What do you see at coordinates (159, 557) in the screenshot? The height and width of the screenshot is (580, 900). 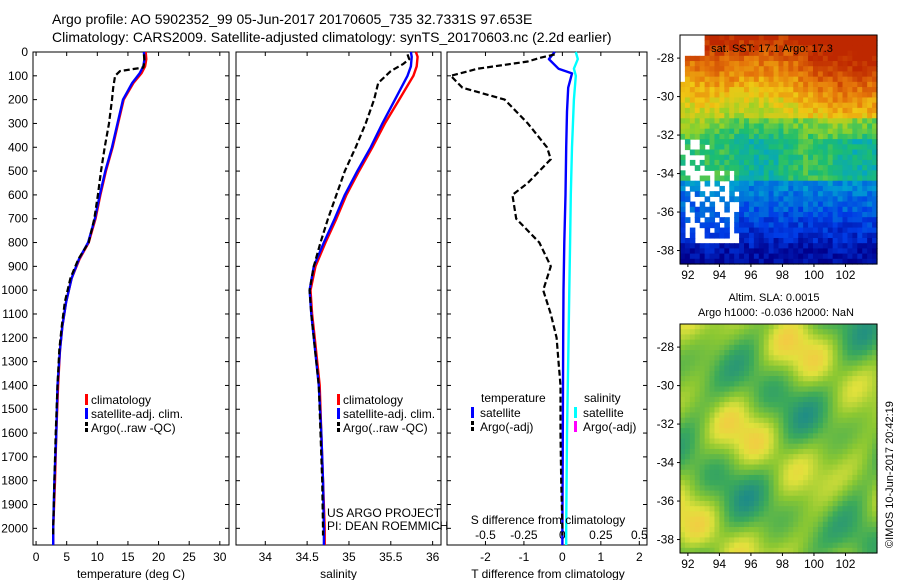 I see `x-tick-label: 20` at bounding box center [159, 557].